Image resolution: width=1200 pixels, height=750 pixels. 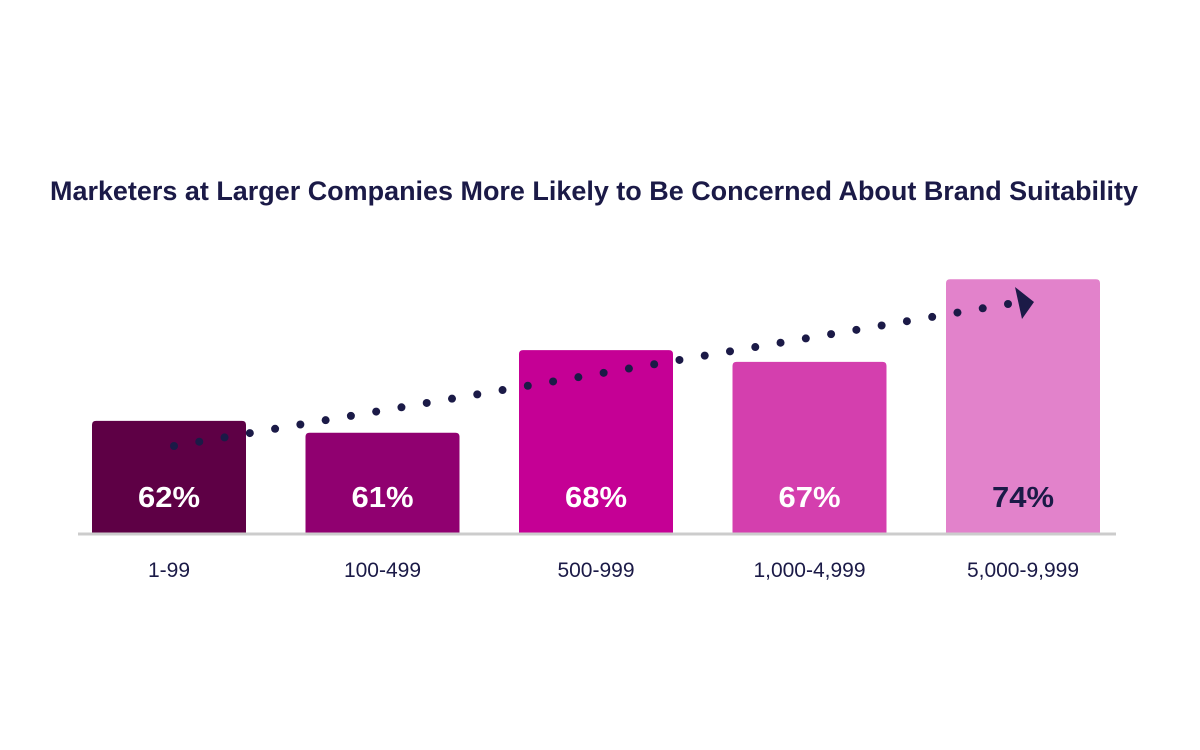 I want to click on value-label: 67%, so click(x=810, y=498).